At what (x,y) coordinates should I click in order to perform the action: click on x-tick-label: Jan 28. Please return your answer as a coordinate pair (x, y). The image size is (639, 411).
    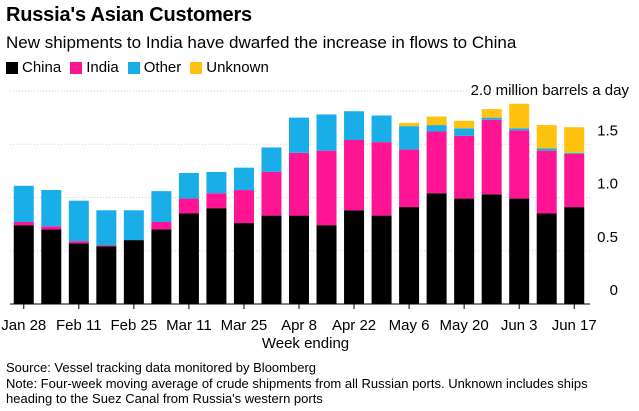
    Looking at the image, I should click on (23, 325).